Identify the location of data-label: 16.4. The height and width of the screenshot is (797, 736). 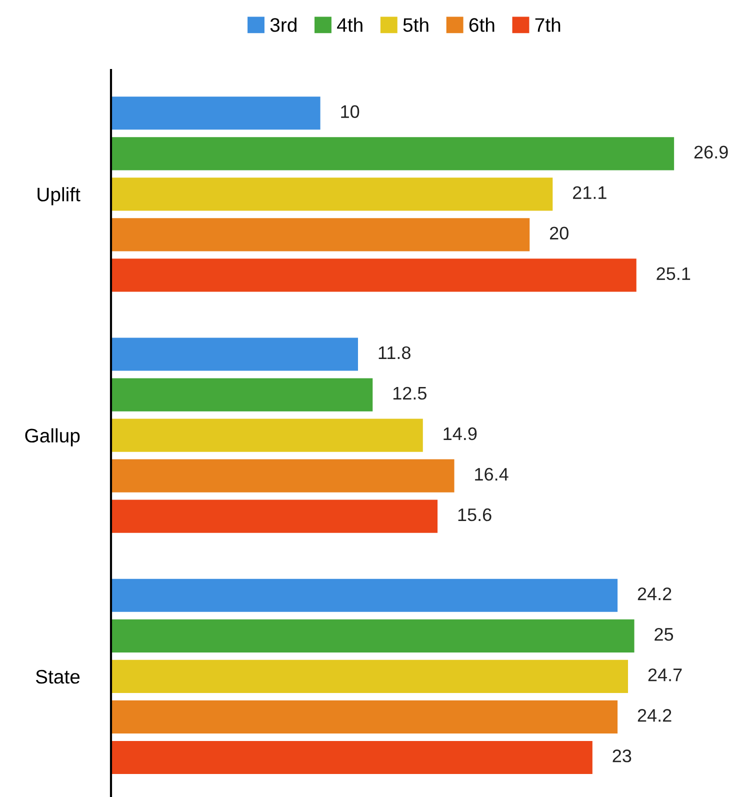
(491, 474).